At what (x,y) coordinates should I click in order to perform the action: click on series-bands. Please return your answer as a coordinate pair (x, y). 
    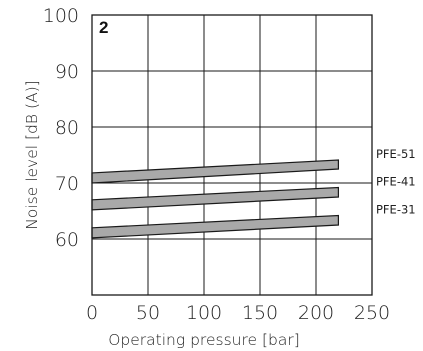
    Looking at the image, I should click on (215, 199).